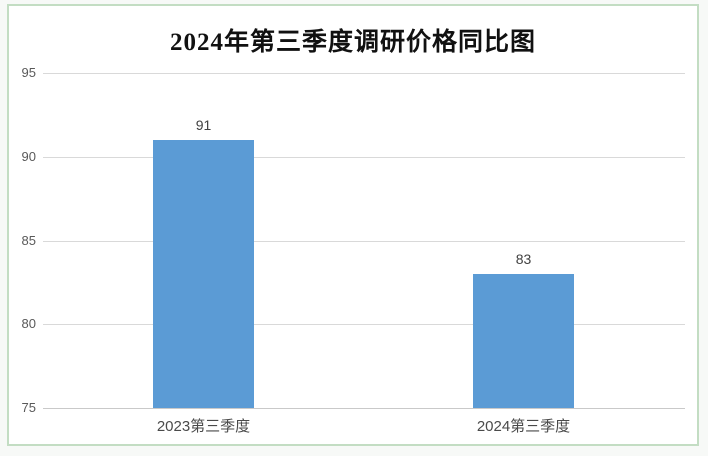 The image size is (708, 456). I want to click on x-category-label: 2024第三季度, so click(523, 426).